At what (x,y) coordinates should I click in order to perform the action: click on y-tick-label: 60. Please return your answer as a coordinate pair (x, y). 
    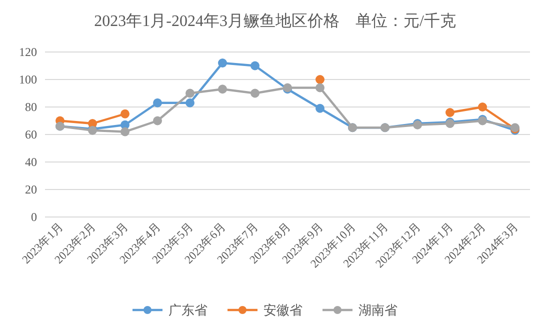
    Looking at the image, I should click on (31, 135).